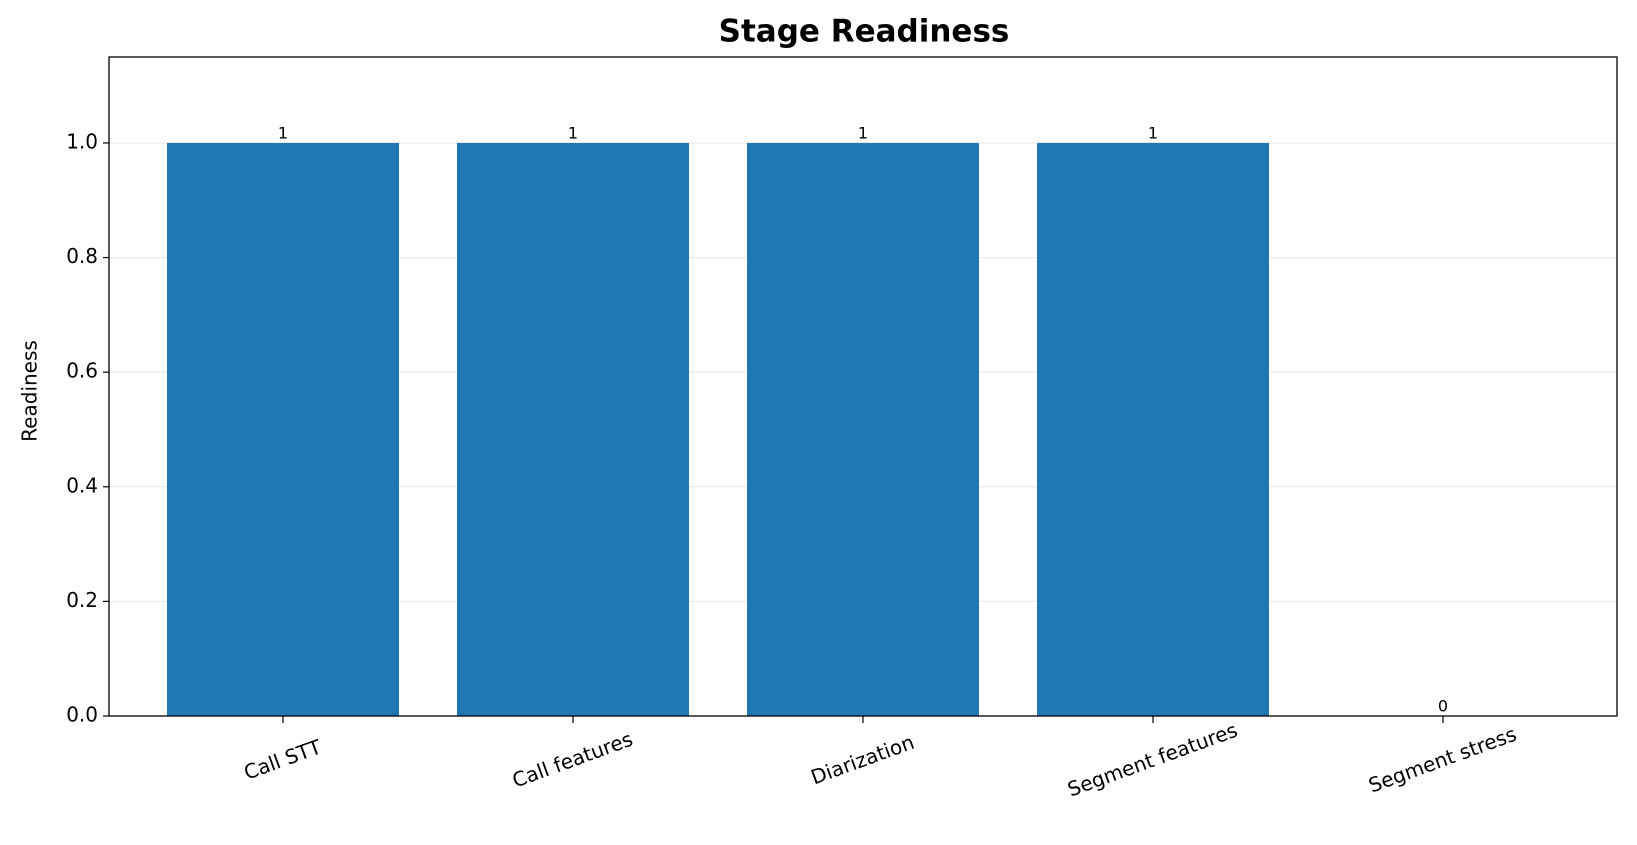 This screenshot has height=845, width=1637. Describe the element at coordinates (864, 32) in the screenshot. I see `chart-title: Stage Readiness` at that location.